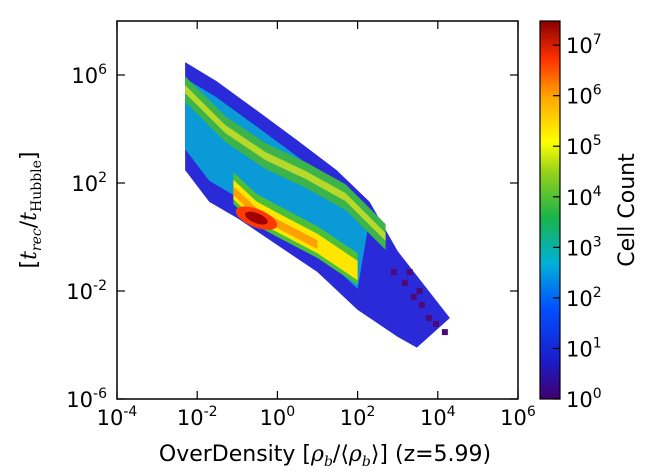  Describe the element at coordinates (584, 96) in the screenshot. I see `colorbar-tick-label: 106` at that location.